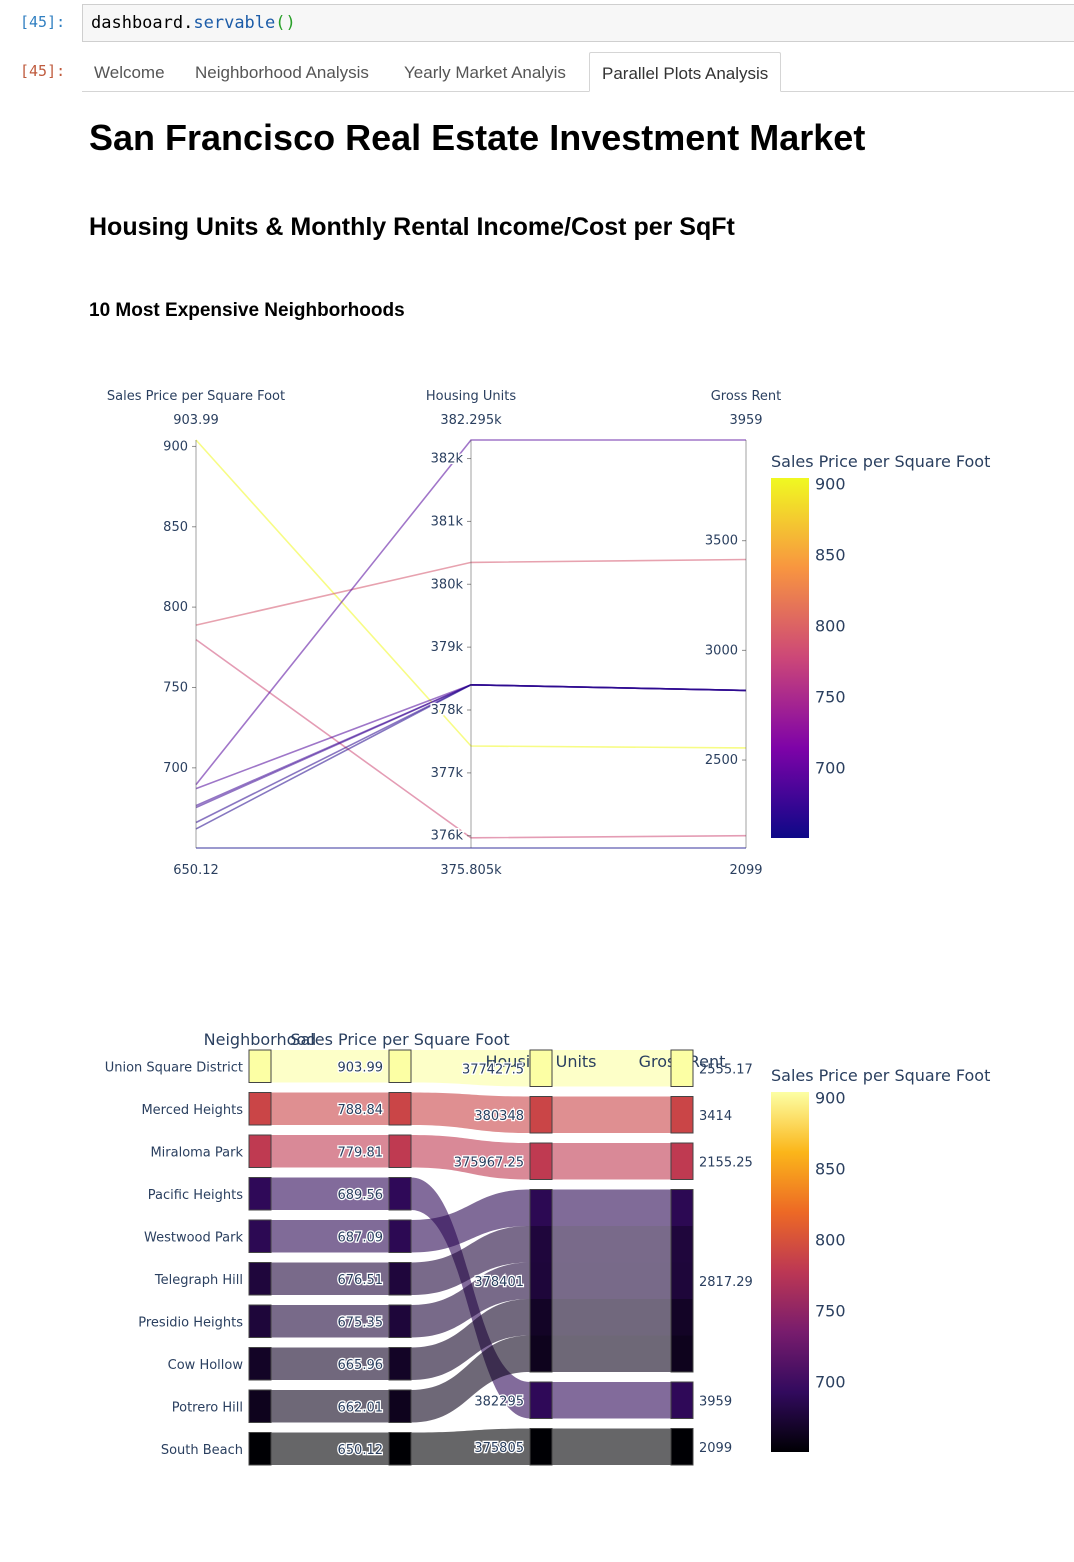 This screenshot has height=1562, width=1074. Describe the element at coordinates (471, 396) in the screenshot. I see `pc-axis-title: Housing Units` at that location.